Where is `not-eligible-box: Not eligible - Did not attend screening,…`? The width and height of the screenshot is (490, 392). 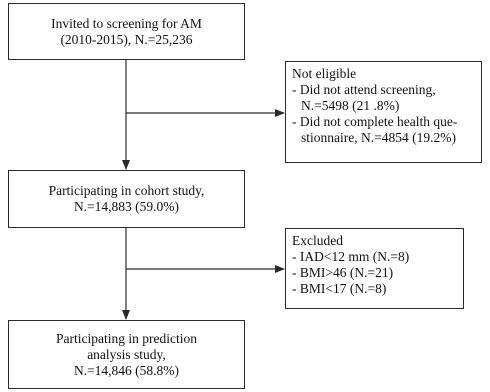
not-eligible-box: Not eligible - Did not attend screening,… is located at coordinates (383, 112).